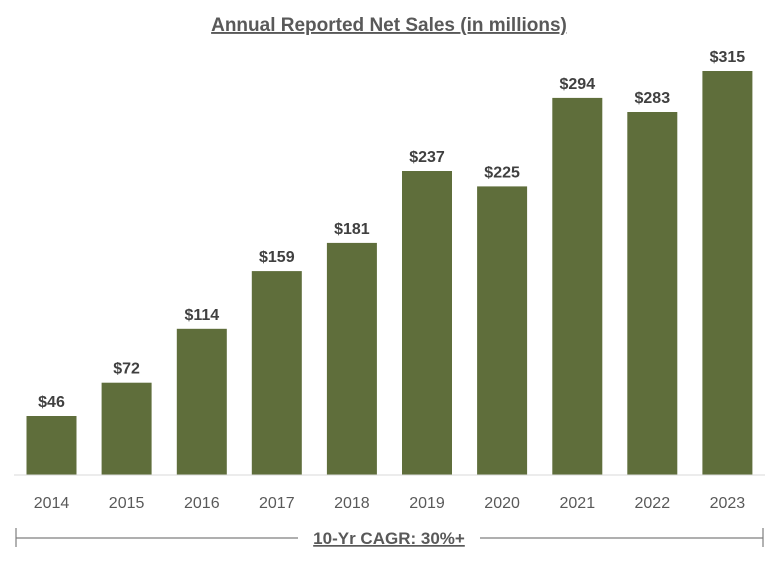  I want to click on bar-2020, so click(502, 330).